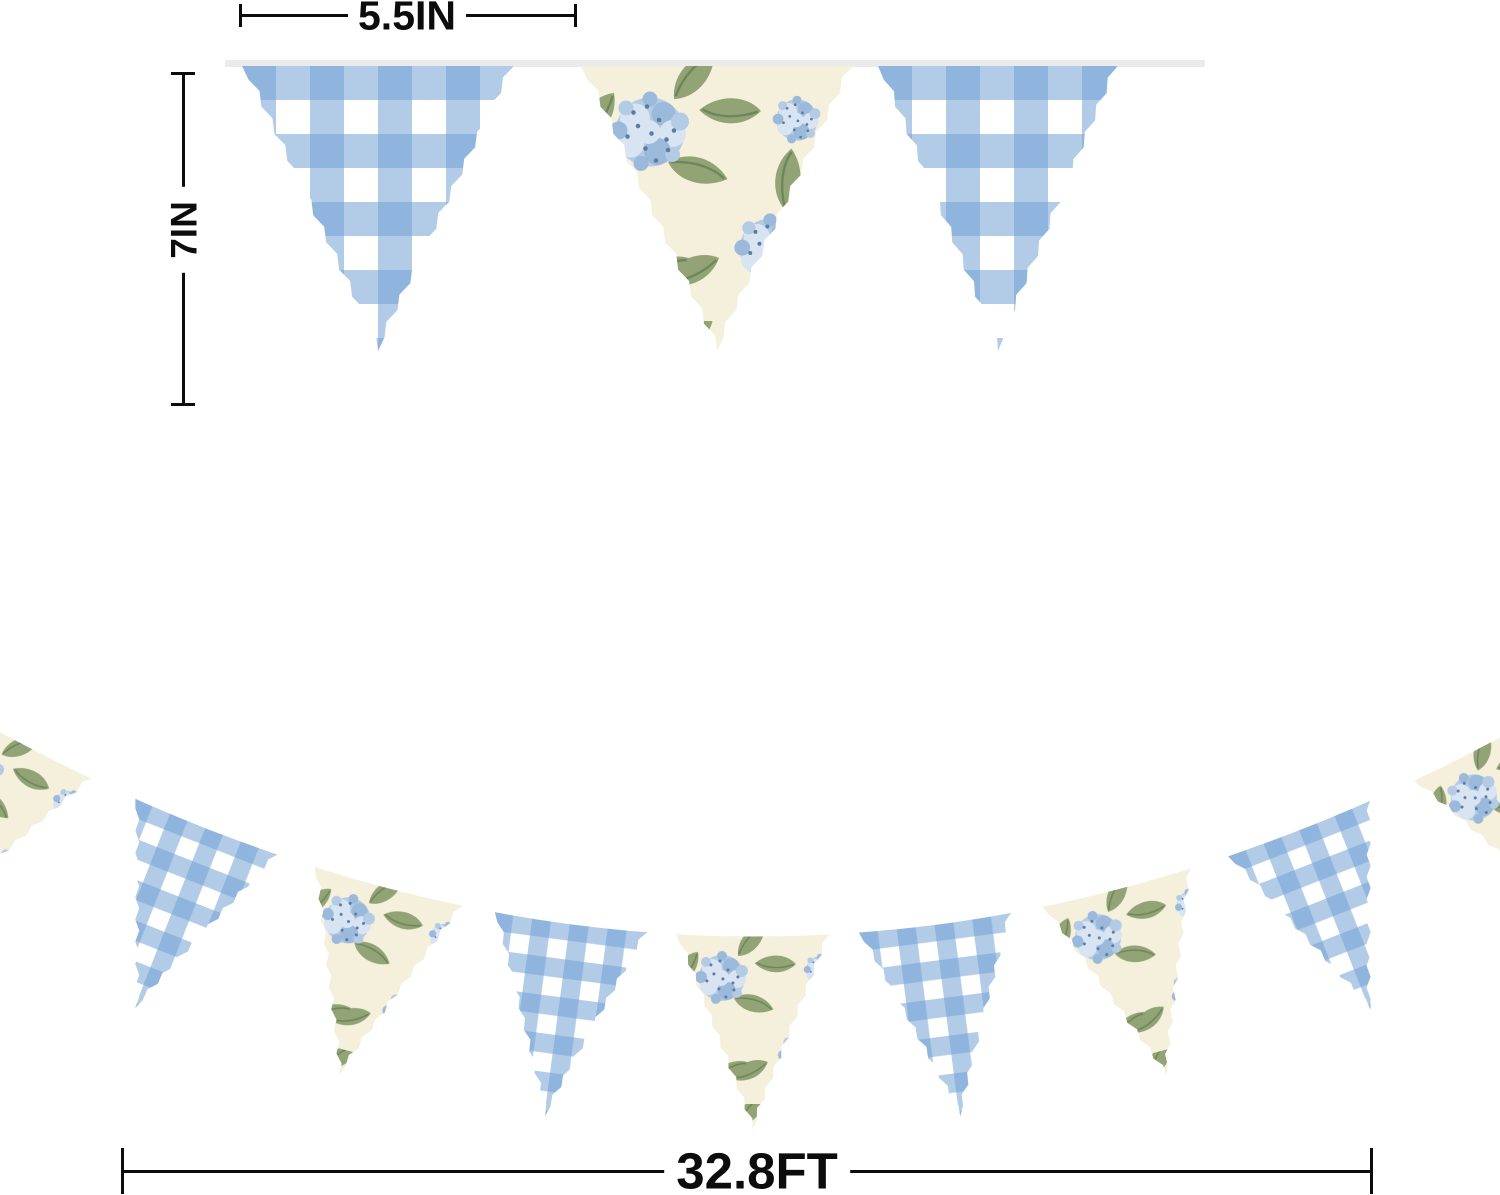 This screenshot has height=1195, width=1500. I want to click on banner-length-dimension-tick-right, so click(1371, 1171).